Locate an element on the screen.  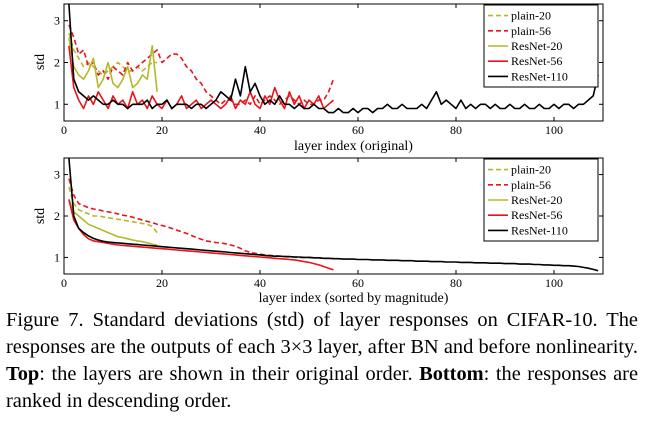
caption-top-label: Top is located at coordinates (23, 374).